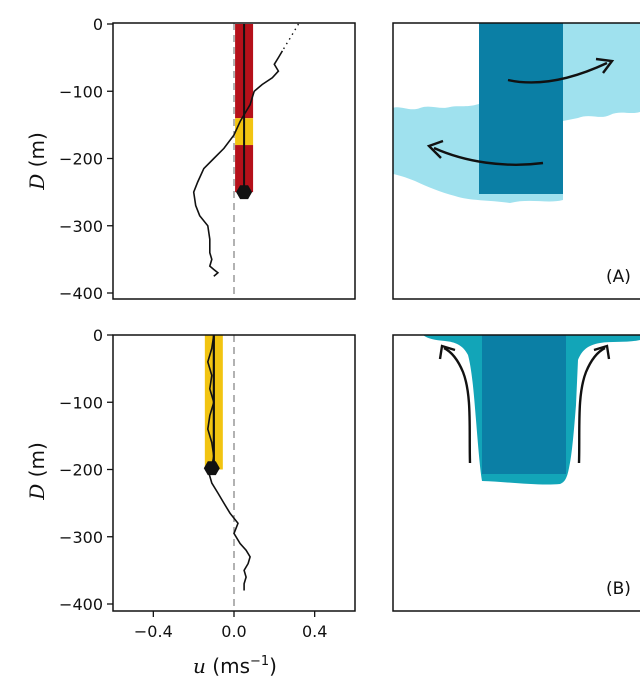  What do you see at coordinates (153, 631) in the screenshot?
I see `x-tick-label: −0.4` at bounding box center [153, 631].